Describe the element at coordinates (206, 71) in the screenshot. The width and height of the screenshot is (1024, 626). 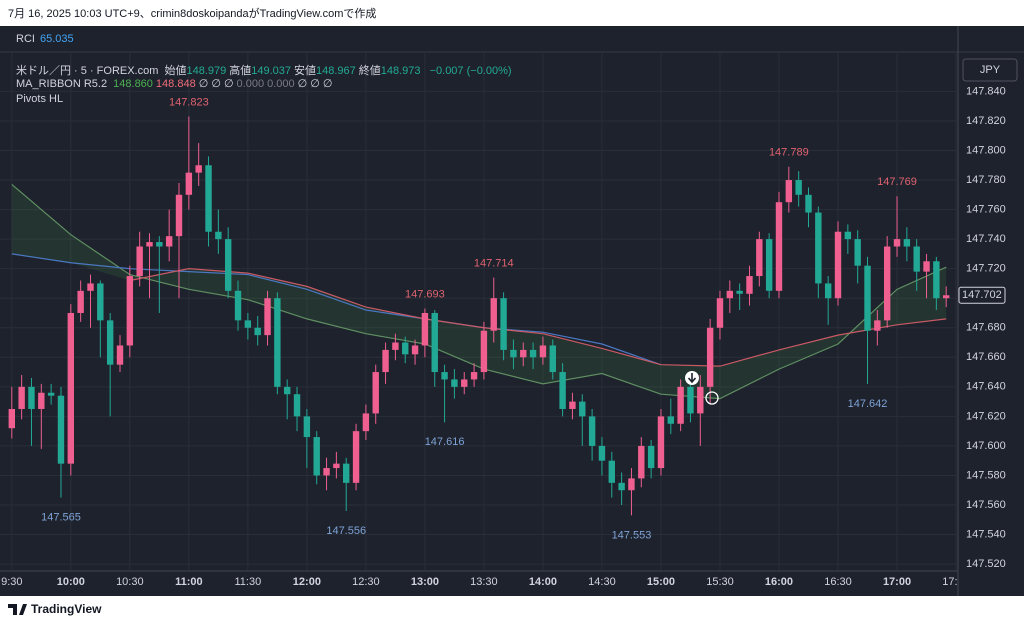
I see `ohlc-value: 148.979` at that location.